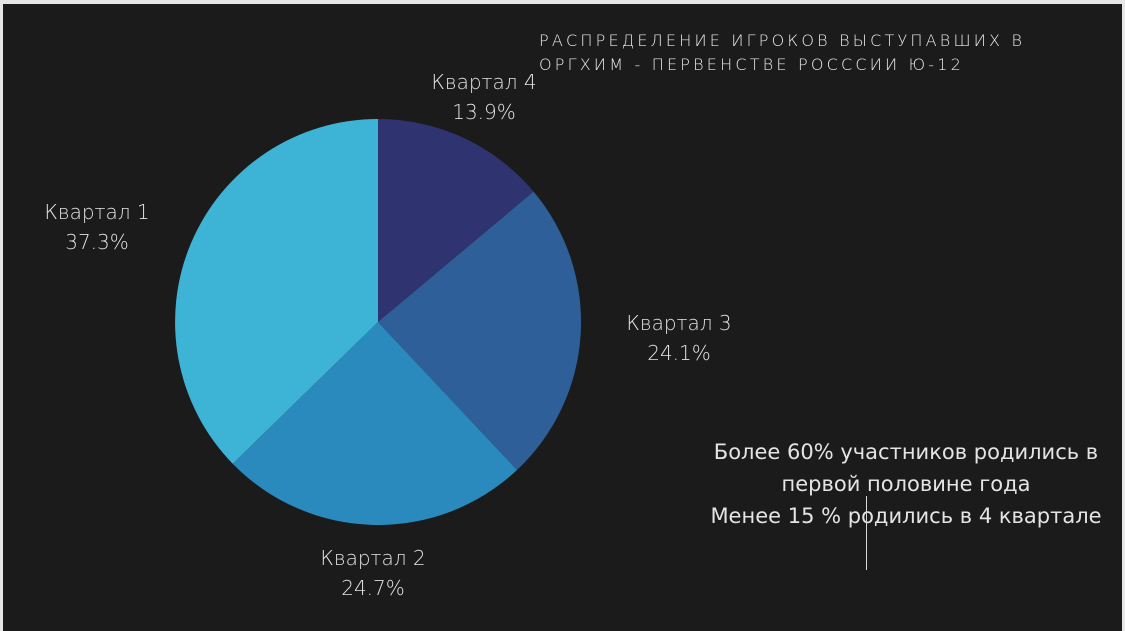 The width and height of the screenshot is (1125, 631). I want to click on chart-title-line-2: Оргхим - первенстве Росссии Ю-12, so click(751, 64).